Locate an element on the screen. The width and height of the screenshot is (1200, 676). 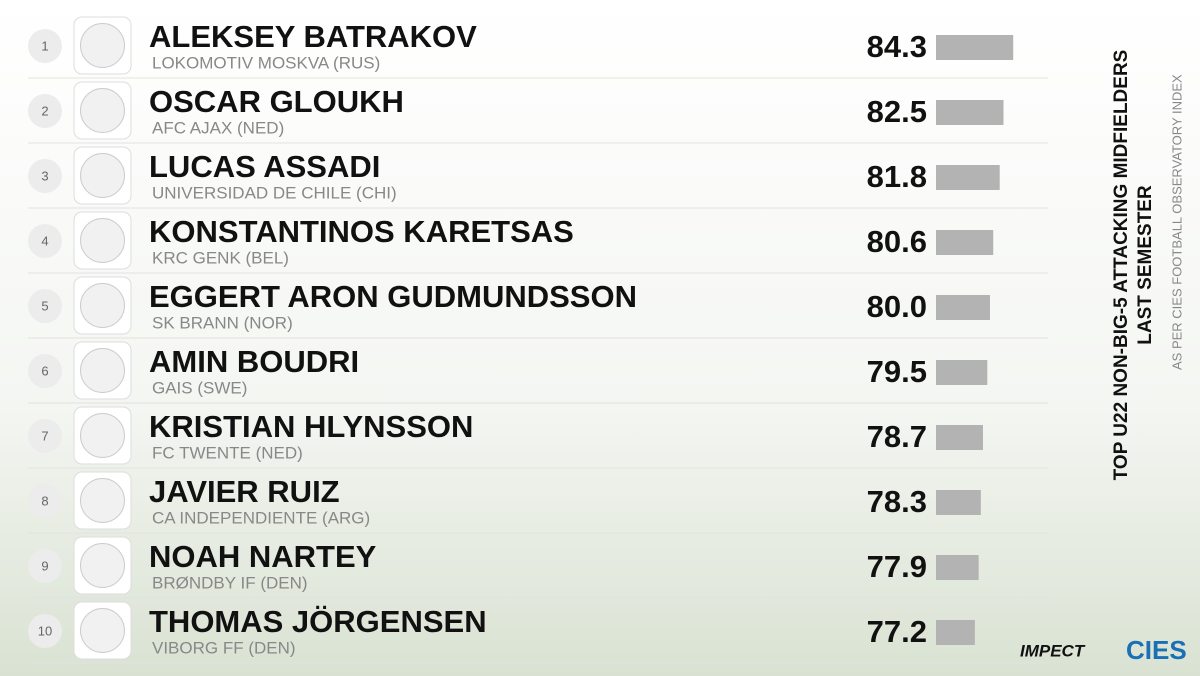
rank: 9 is located at coordinates (44, 565).